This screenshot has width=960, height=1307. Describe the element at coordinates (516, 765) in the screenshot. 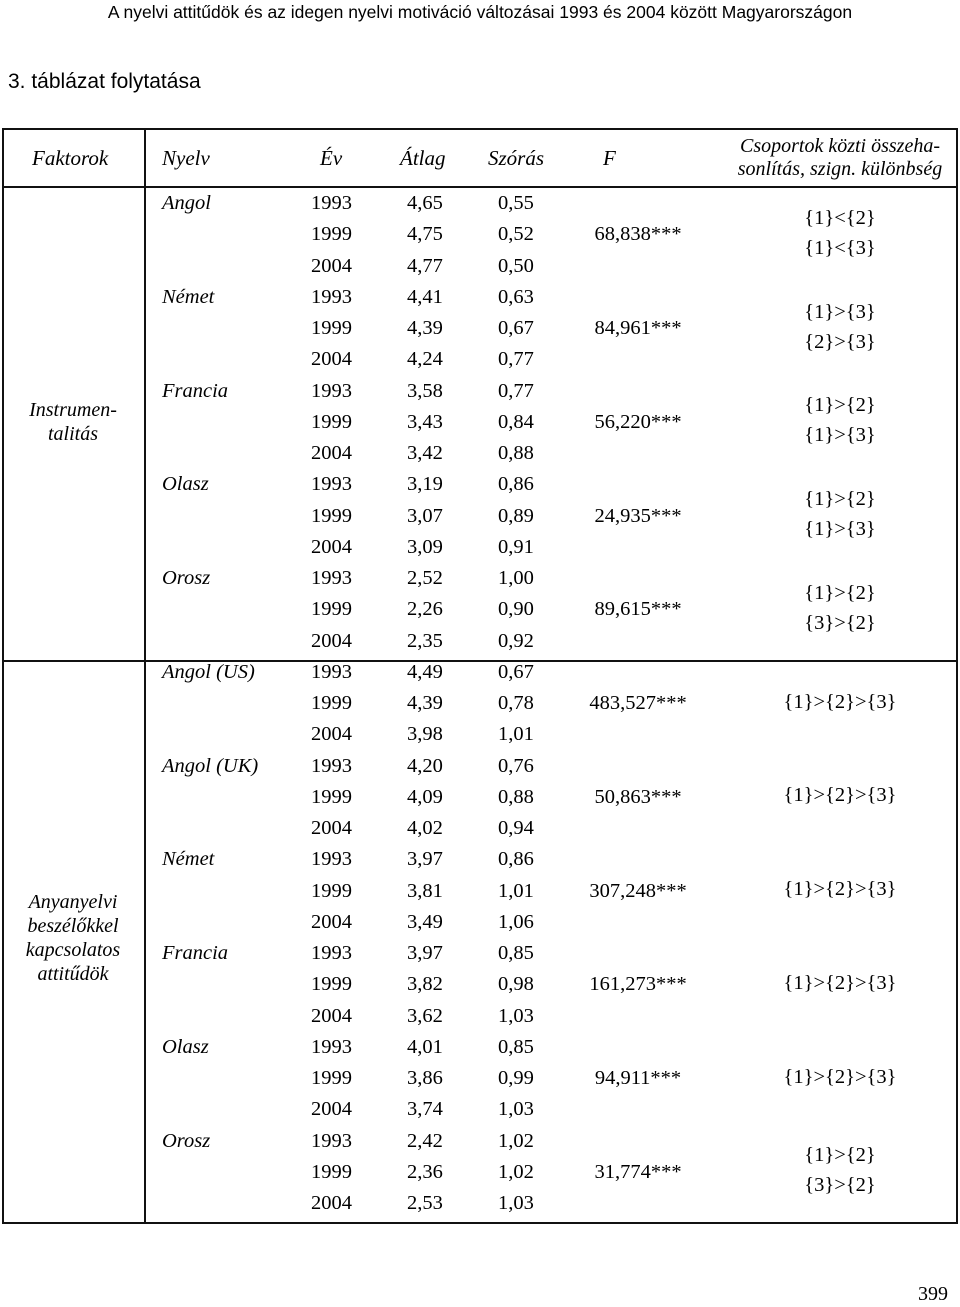

I see `cell-sd: 0,76` at that location.